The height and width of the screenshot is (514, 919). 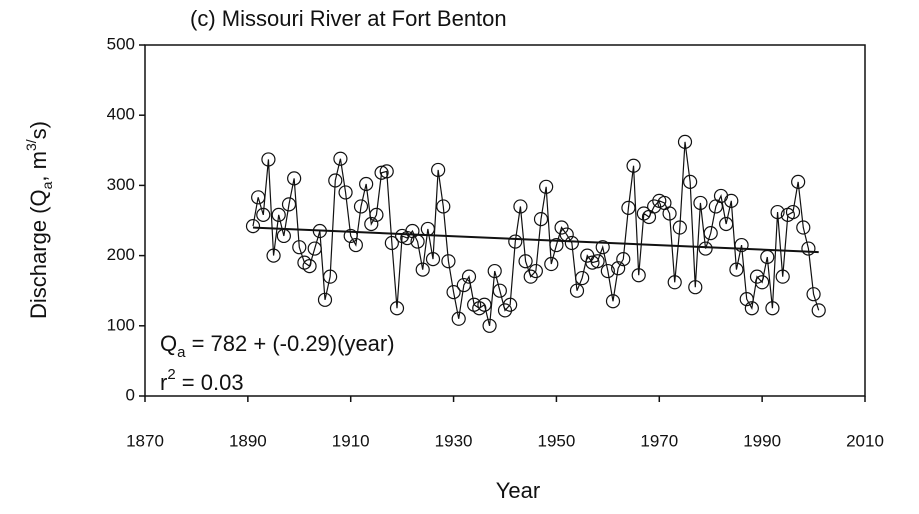 What do you see at coordinates (171, 374) in the screenshot?
I see `annotation-part: 2` at bounding box center [171, 374].